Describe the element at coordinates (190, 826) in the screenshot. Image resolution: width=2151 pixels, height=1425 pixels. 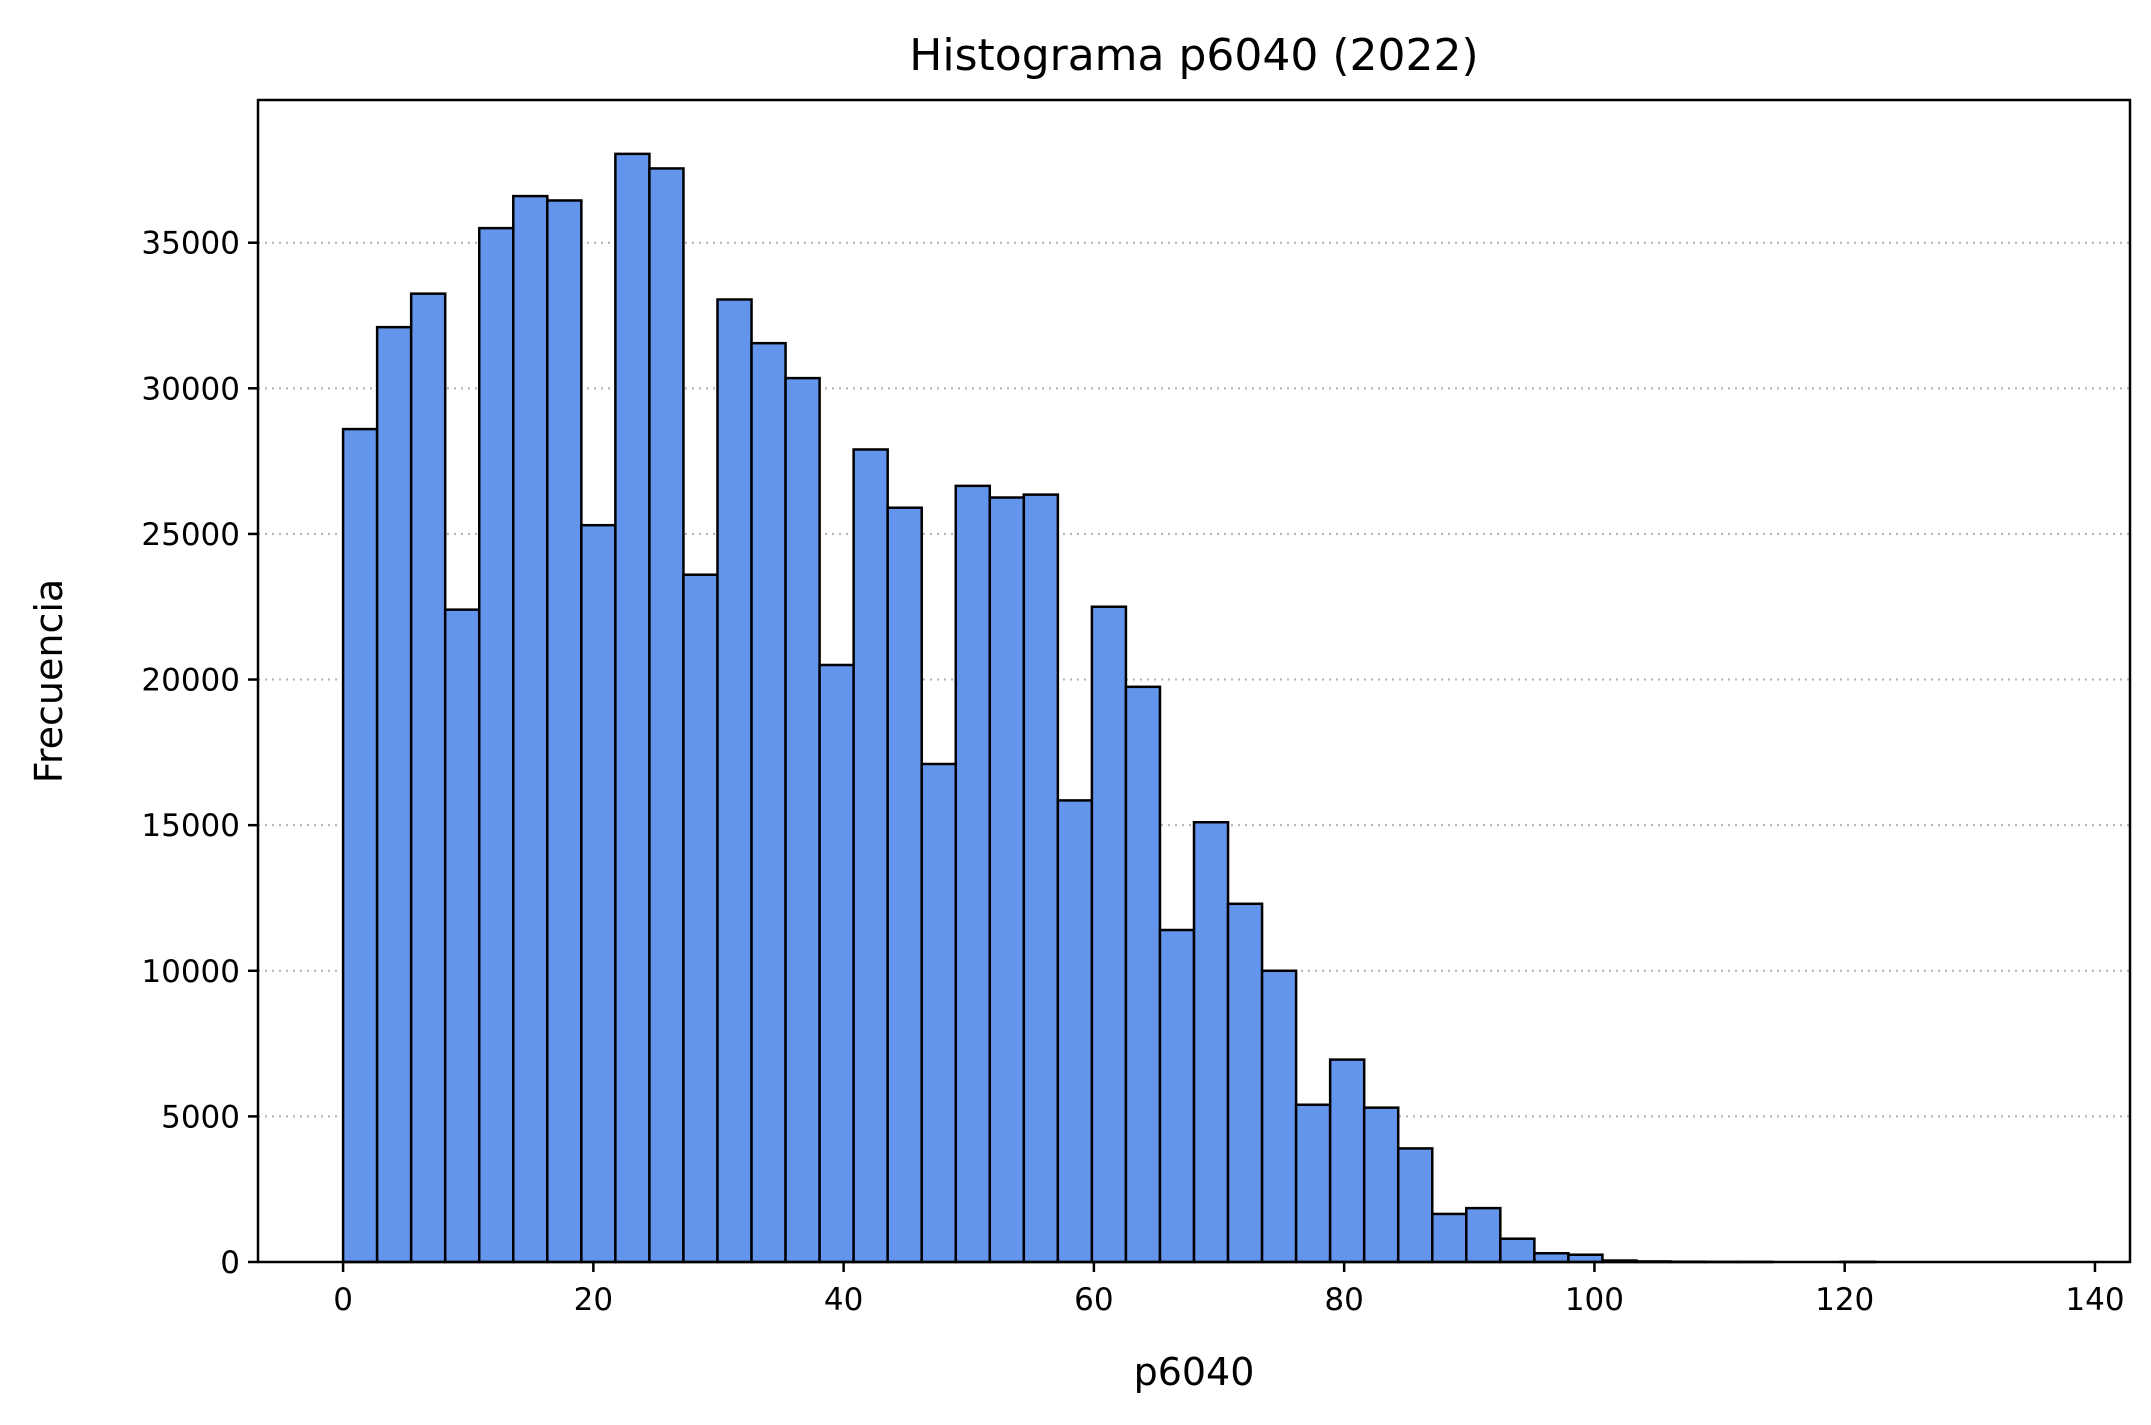
I see `y-tick-label: 15000` at that location.